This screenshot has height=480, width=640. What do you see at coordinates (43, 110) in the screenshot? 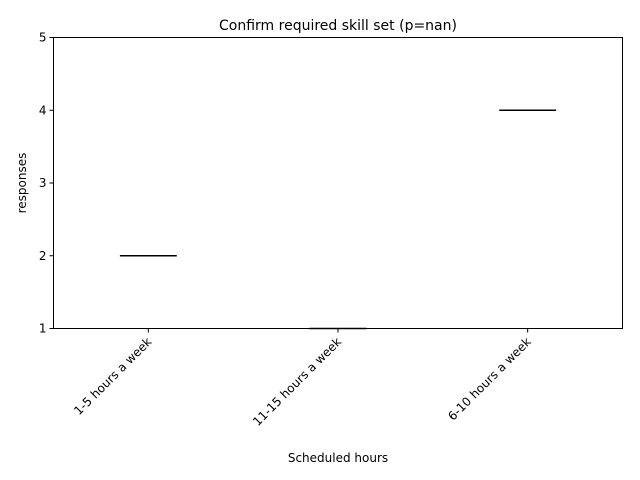
I see `y-tick-label: 4` at bounding box center [43, 110].